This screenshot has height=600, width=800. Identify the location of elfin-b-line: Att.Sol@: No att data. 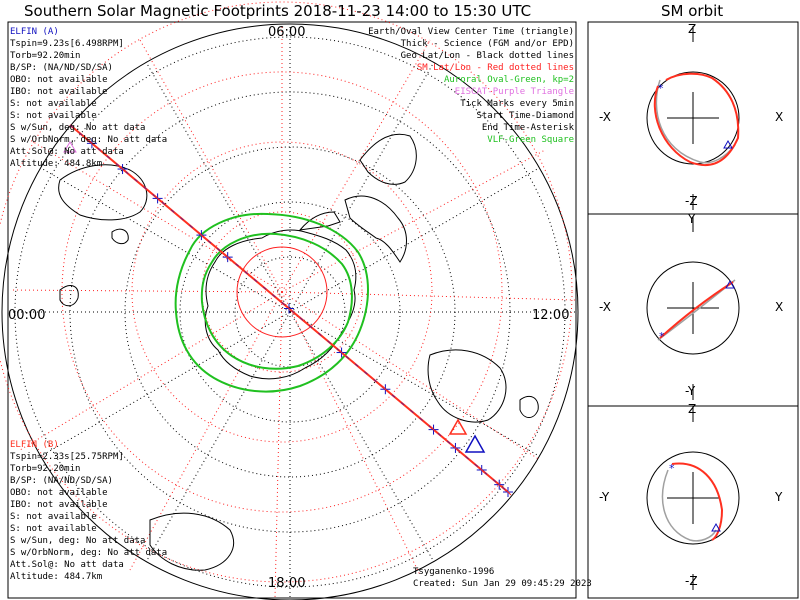
(67, 565).